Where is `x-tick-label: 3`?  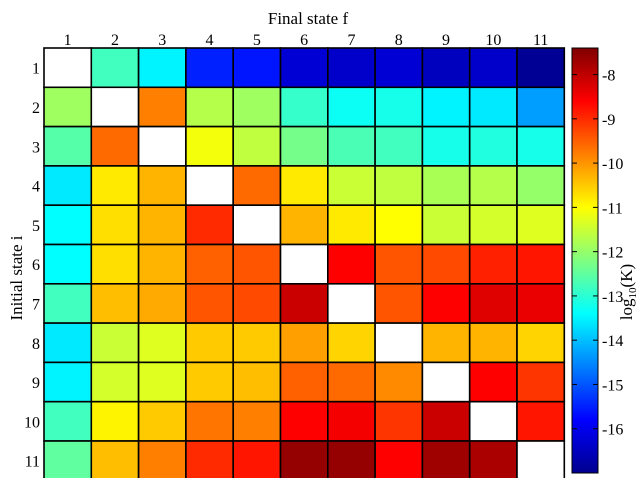
x-tick-label: 3 is located at coordinates (162, 40).